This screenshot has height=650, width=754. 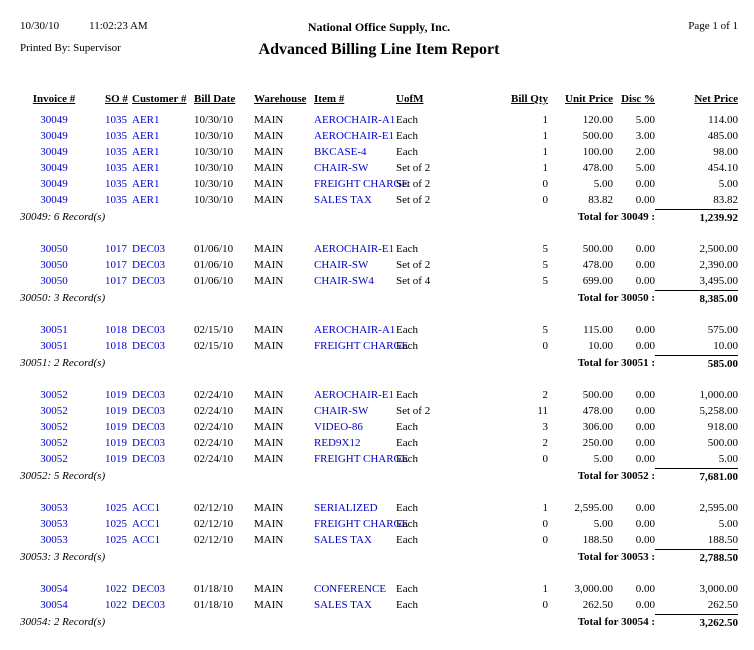 I want to click on so-number: 1022, so click(x=116, y=589).